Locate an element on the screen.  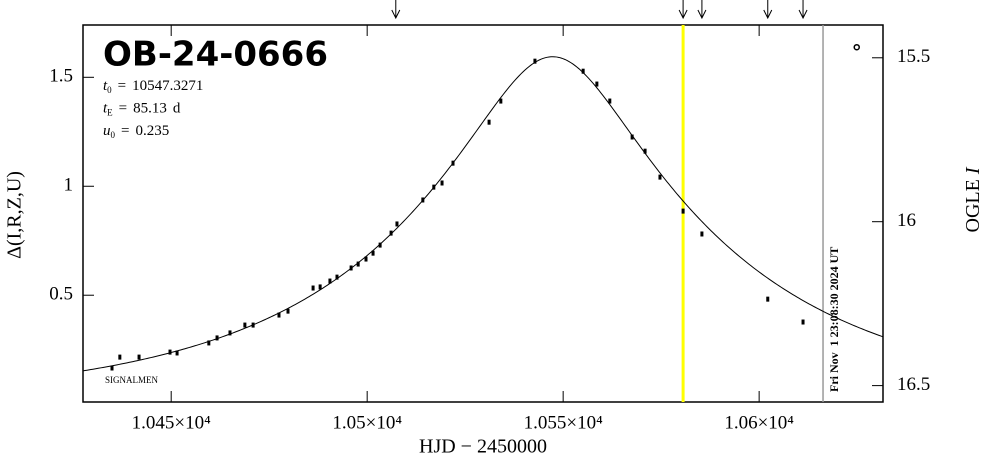
parameter-value: 0.235 is located at coordinates (152, 131).